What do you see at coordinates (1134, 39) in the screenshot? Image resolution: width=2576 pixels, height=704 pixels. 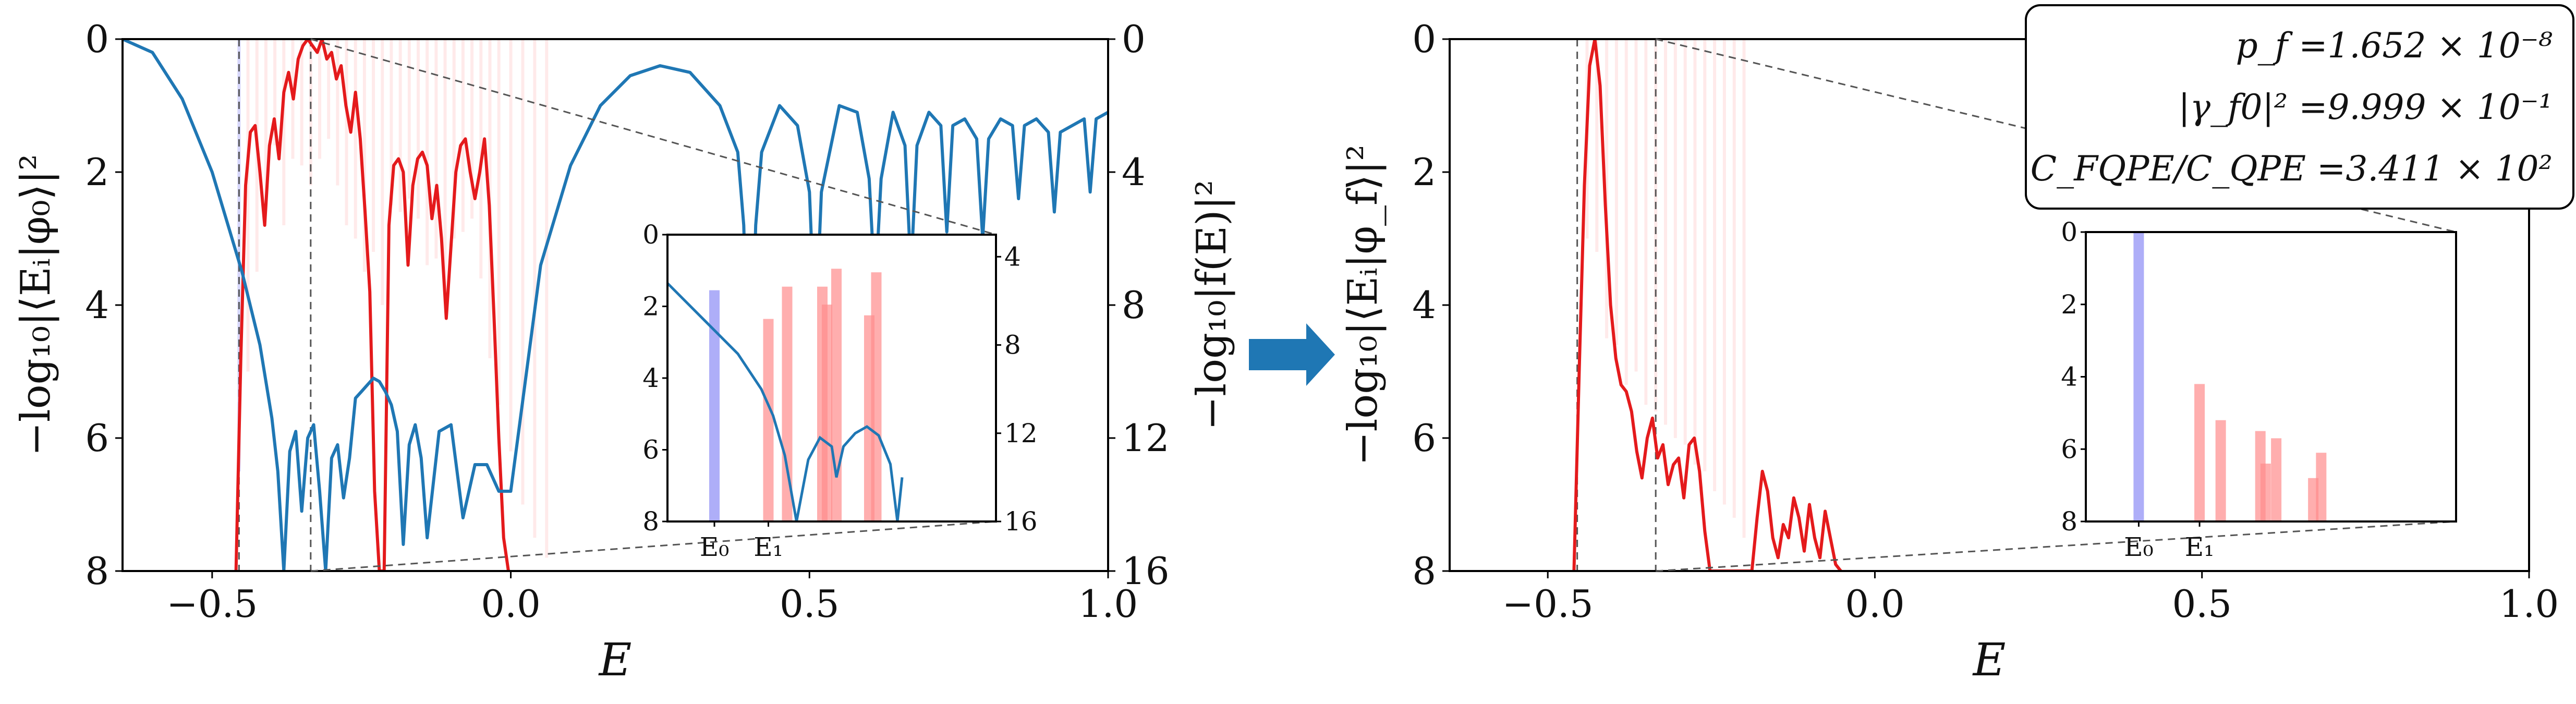 I see `y2-tick-label: 0` at bounding box center [1134, 39].